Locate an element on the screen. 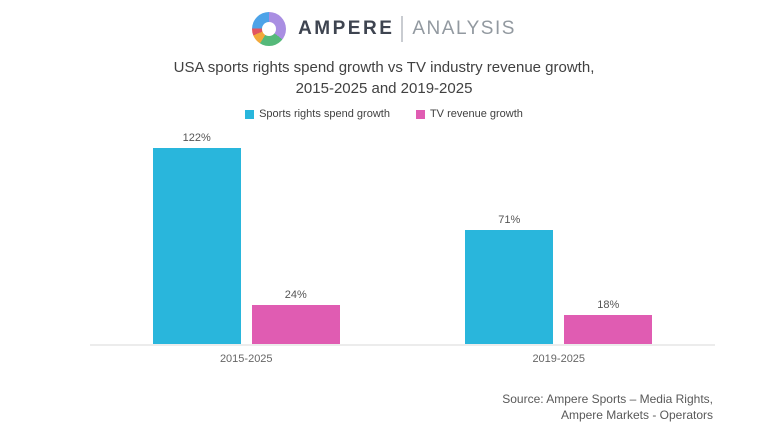 This screenshot has width=768, height=432. ampere-logo: AMPERE ANALYSIS is located at coordinates (384, 29).